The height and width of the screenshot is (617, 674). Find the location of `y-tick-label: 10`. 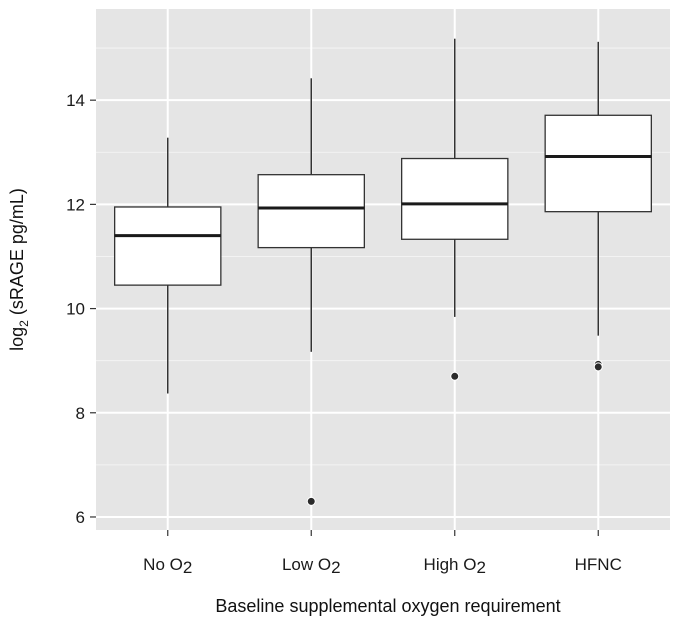

y-tick-label: 10 is located at coordinates (75, 309).